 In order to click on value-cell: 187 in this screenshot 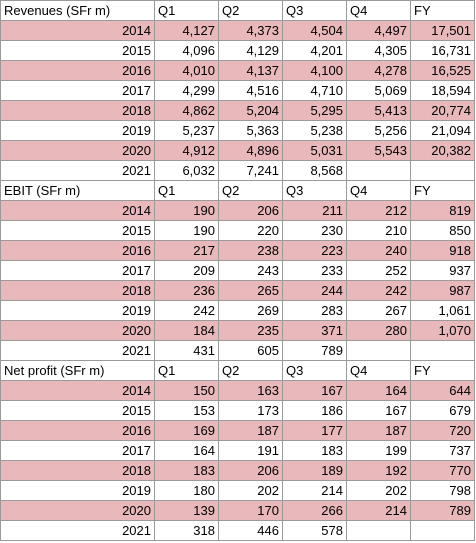, I will do `click(378, 430)`.